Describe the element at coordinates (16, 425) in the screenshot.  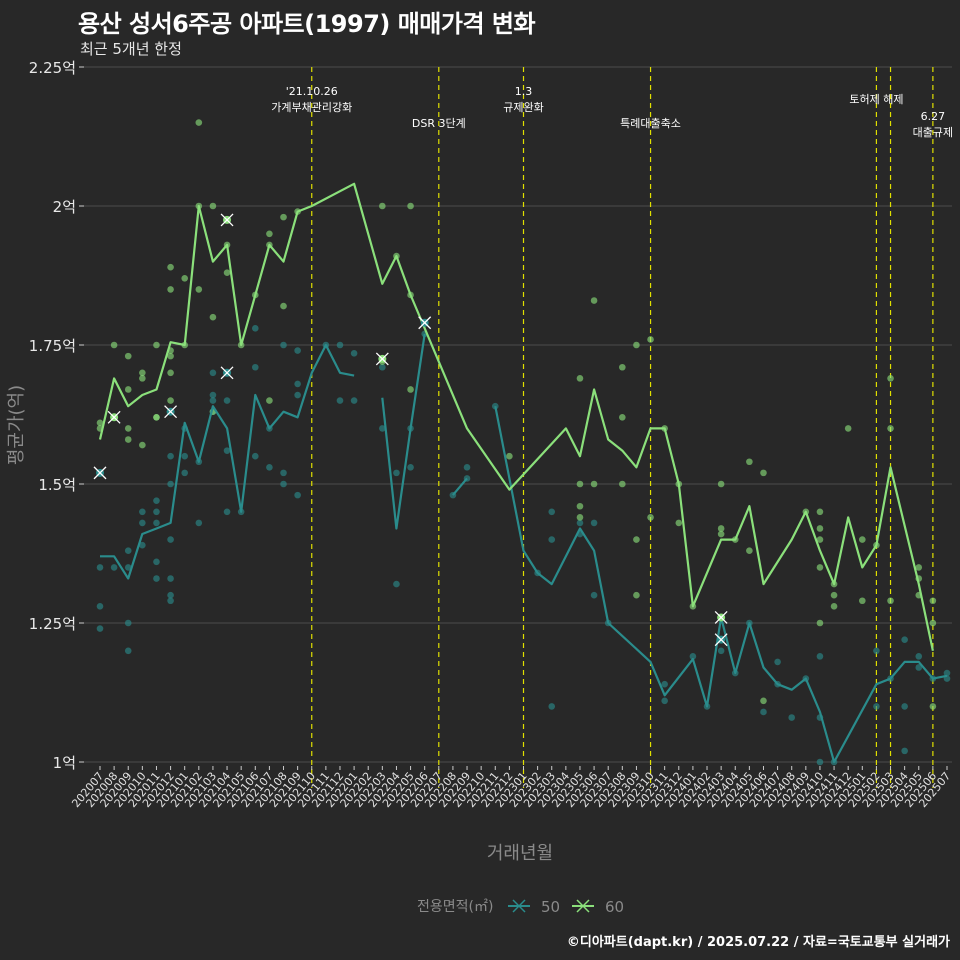
I see `y-axis-label: 평균가(억)` at that location.